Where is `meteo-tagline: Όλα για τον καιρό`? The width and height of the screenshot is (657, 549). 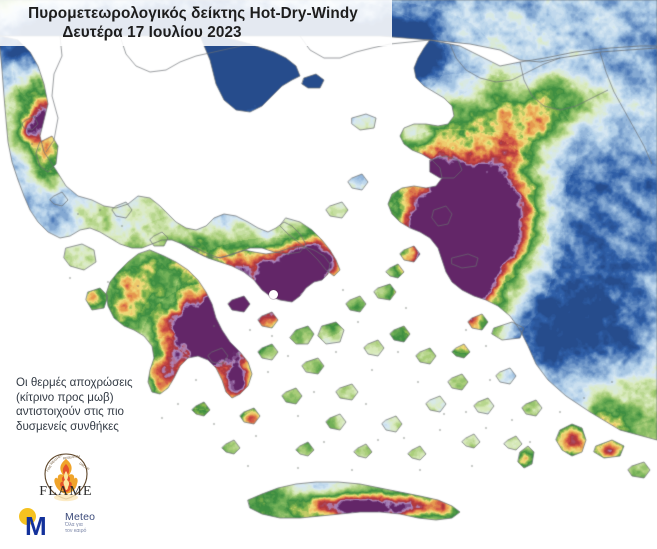 meteo-tagline: Όλα για τον καιρό is located at coordinates (96, 528).